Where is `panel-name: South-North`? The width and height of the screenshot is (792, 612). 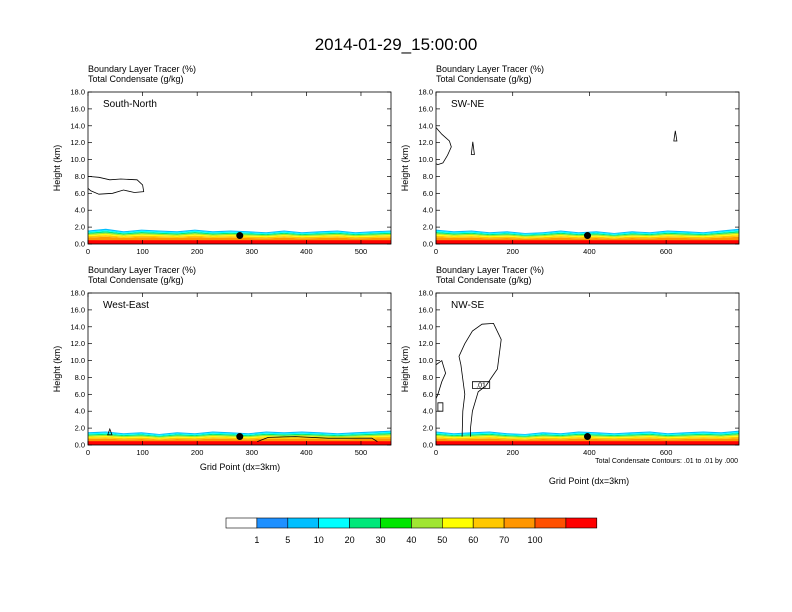
panel-name: South-North is located at coordinates (130, 104).